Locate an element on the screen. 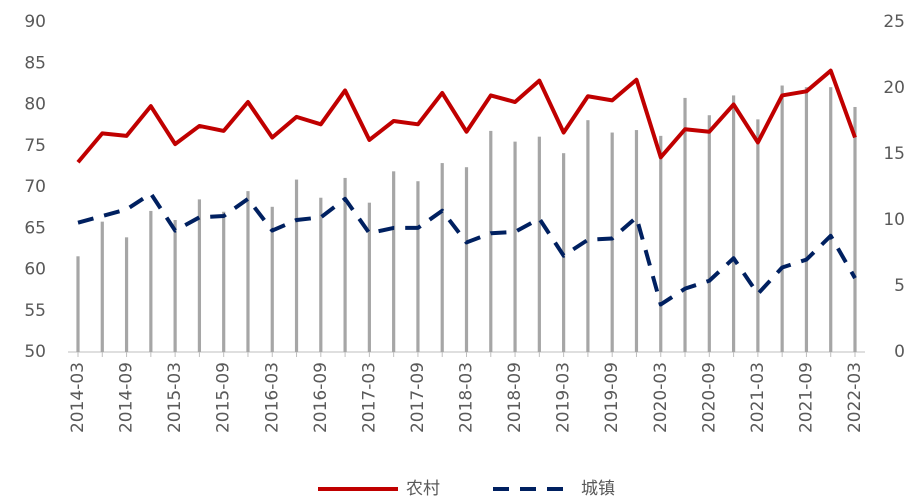 The image size is (917, 504). legend-label: 农村 is located at coordinates (423, 489).